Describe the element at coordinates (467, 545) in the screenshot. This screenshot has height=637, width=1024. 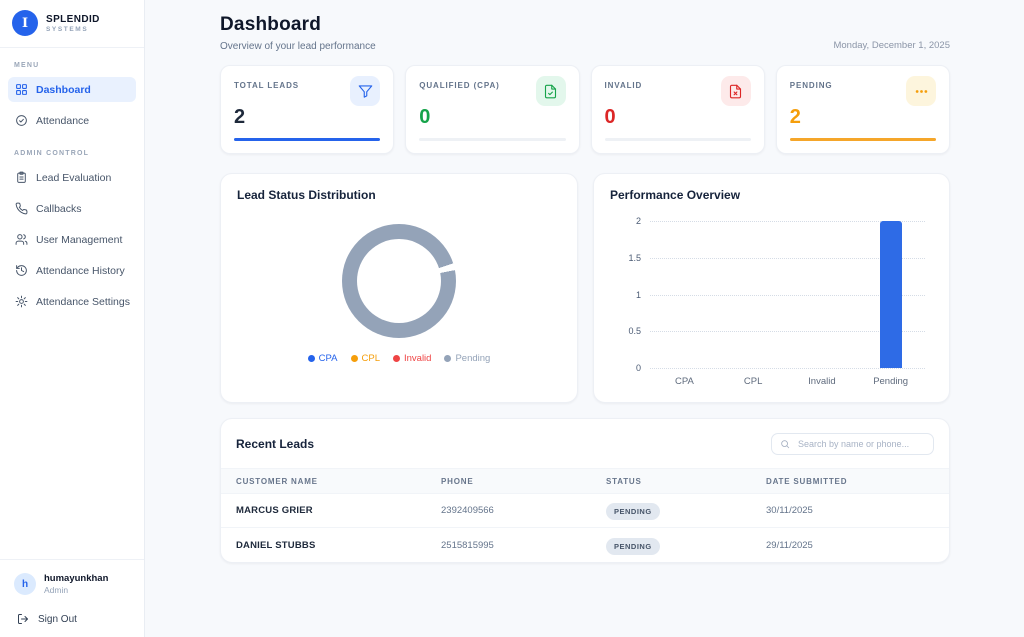
I see `cell-phone: 2515815995` at that location.